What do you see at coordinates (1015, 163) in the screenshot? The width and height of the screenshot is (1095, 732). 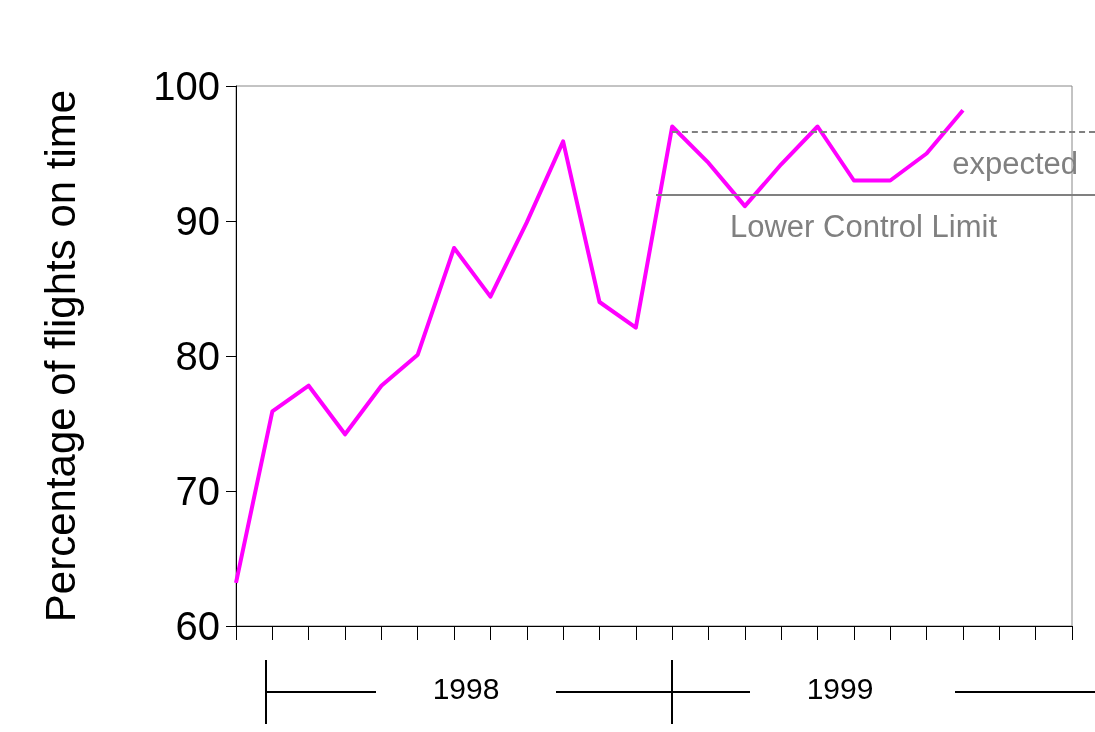 I see `ref-line-label: expected` at bounding box center [1015, 163].